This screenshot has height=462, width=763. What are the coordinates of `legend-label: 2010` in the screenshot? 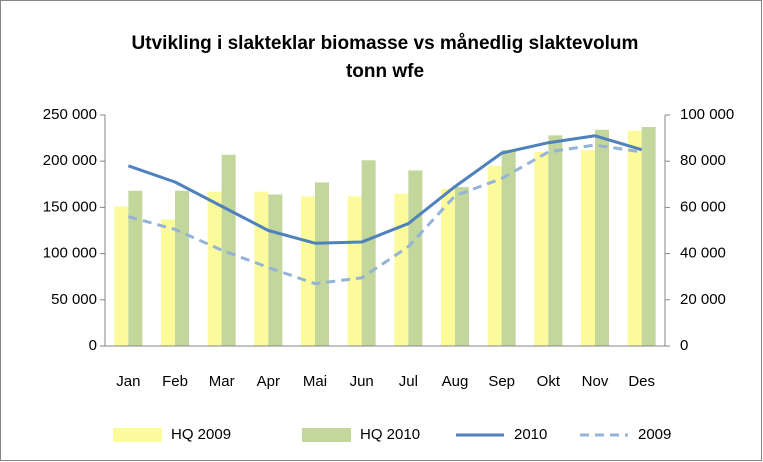 It's located at (530, 434).